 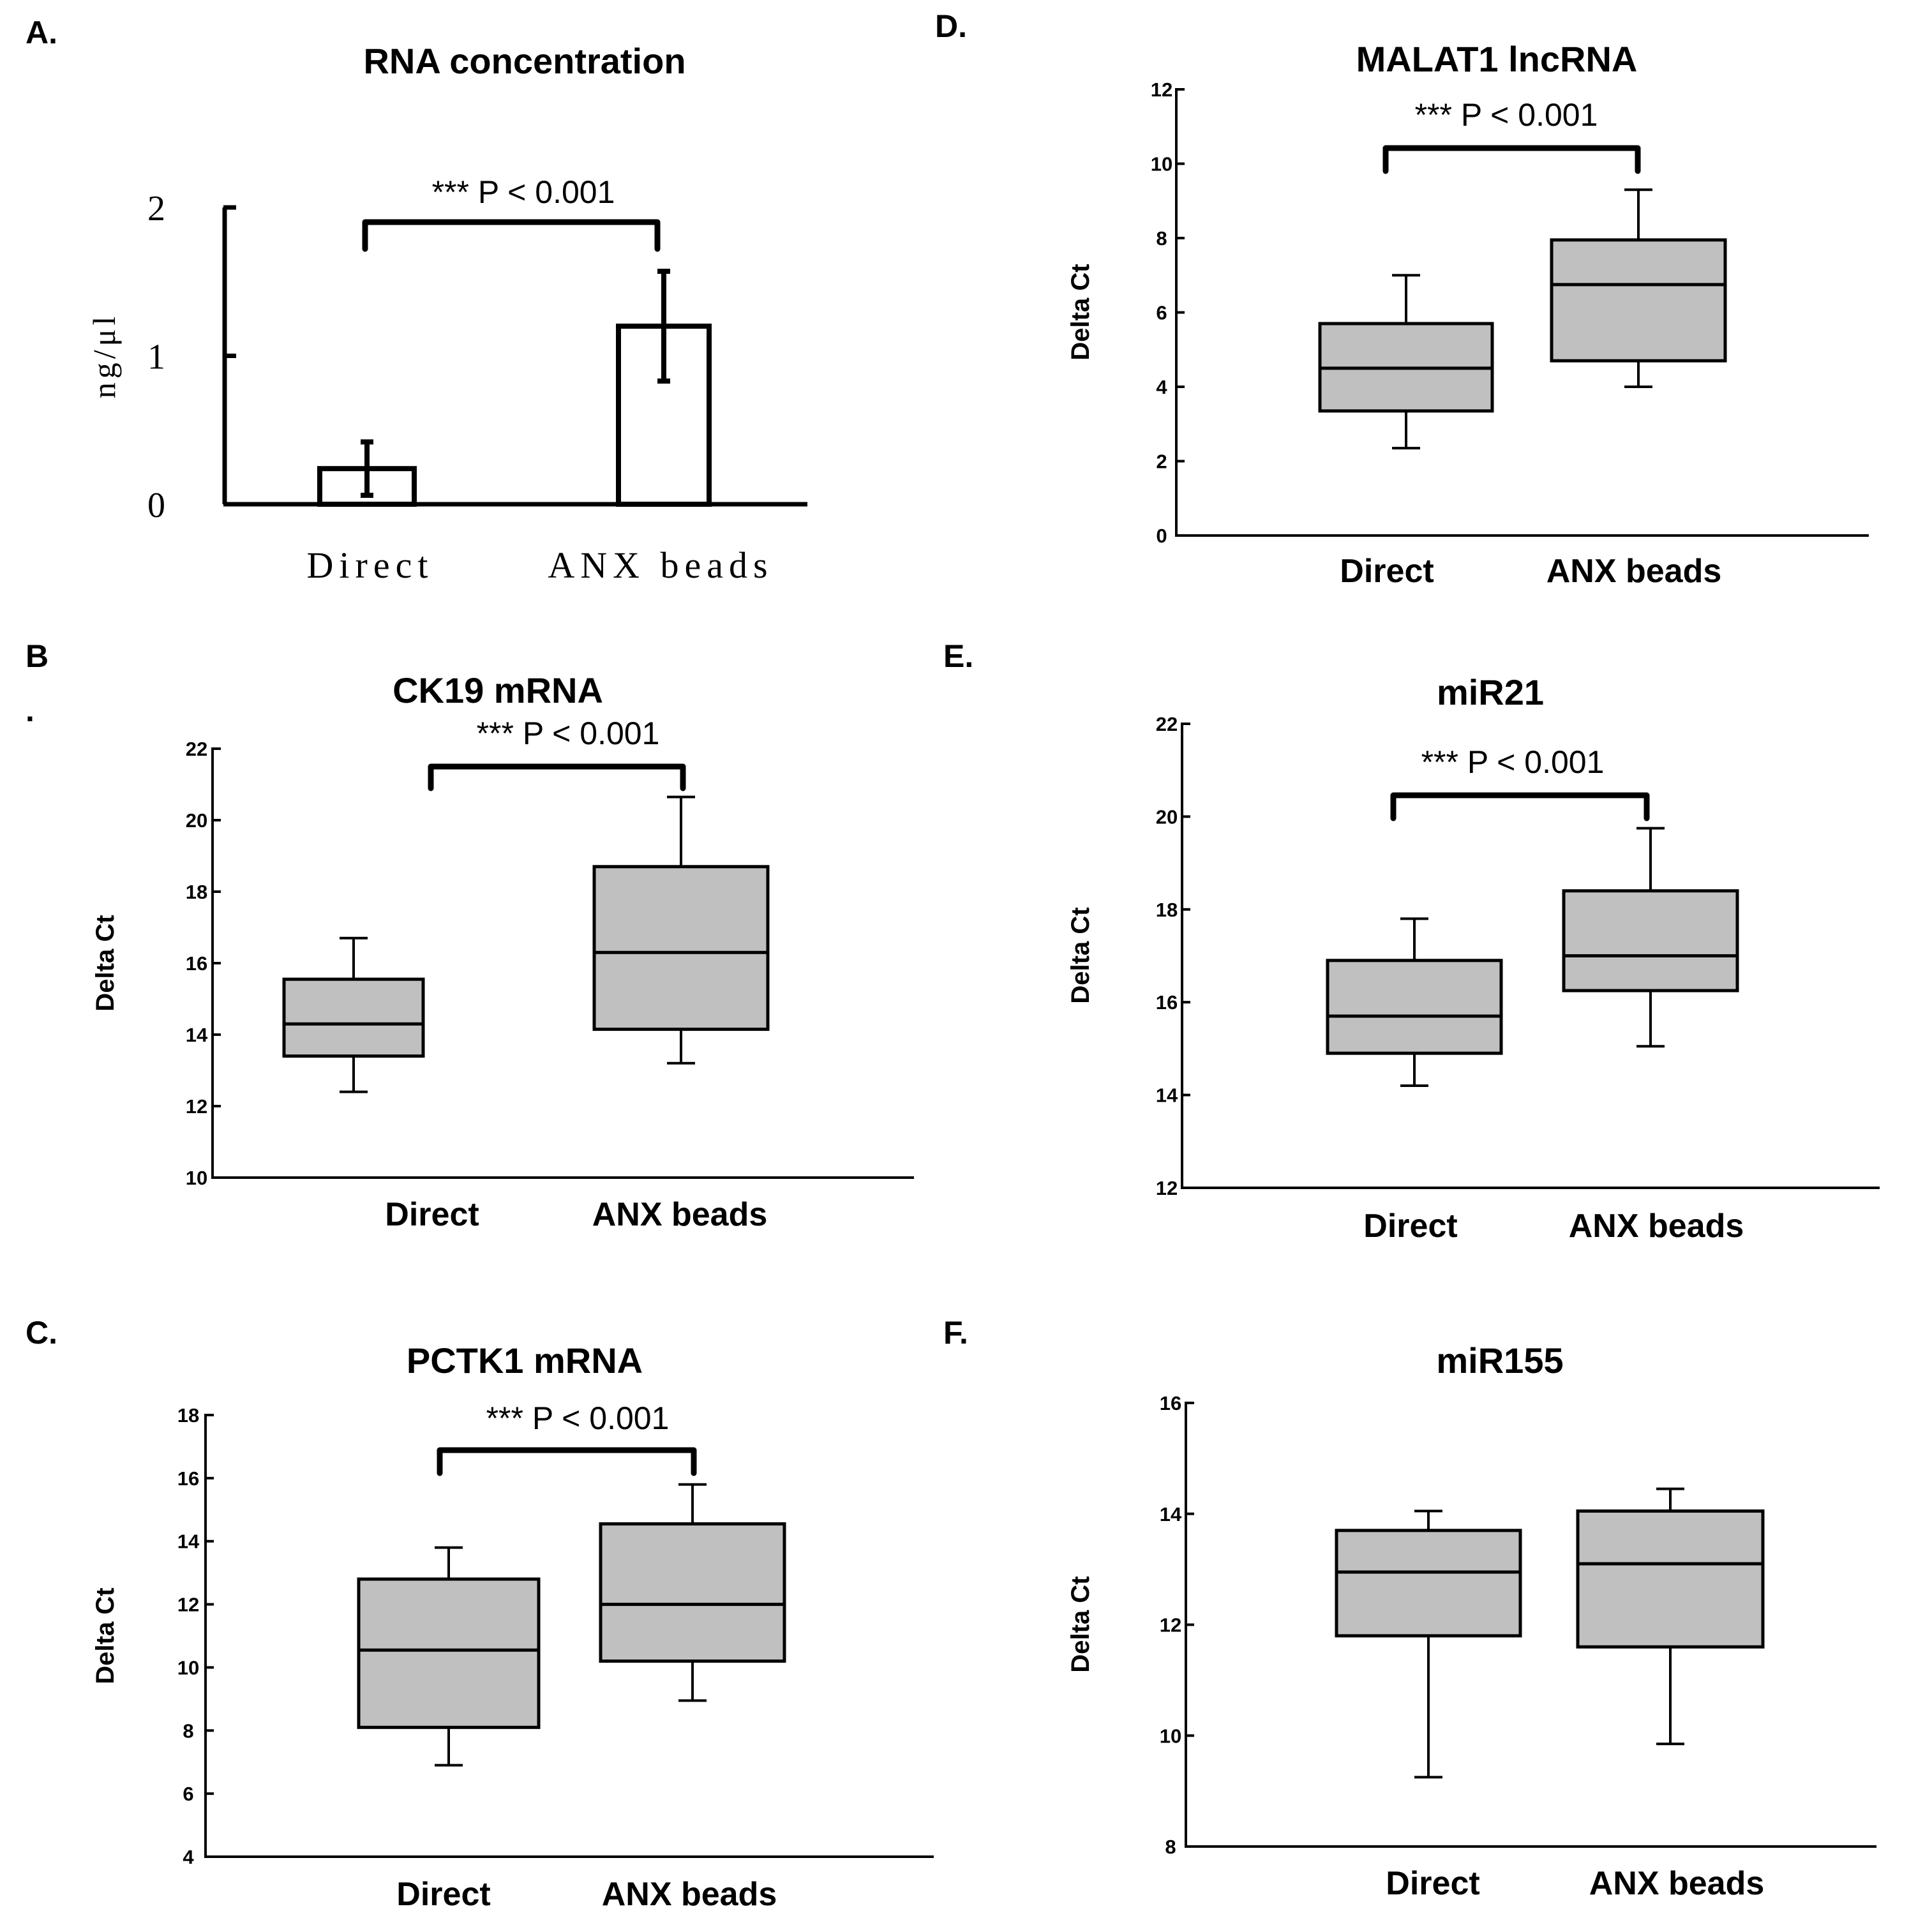 What do you see at coordinates (958, 656) in the screenshot?
I see `panel-label-e: E.` at bounding box center [958, 656].